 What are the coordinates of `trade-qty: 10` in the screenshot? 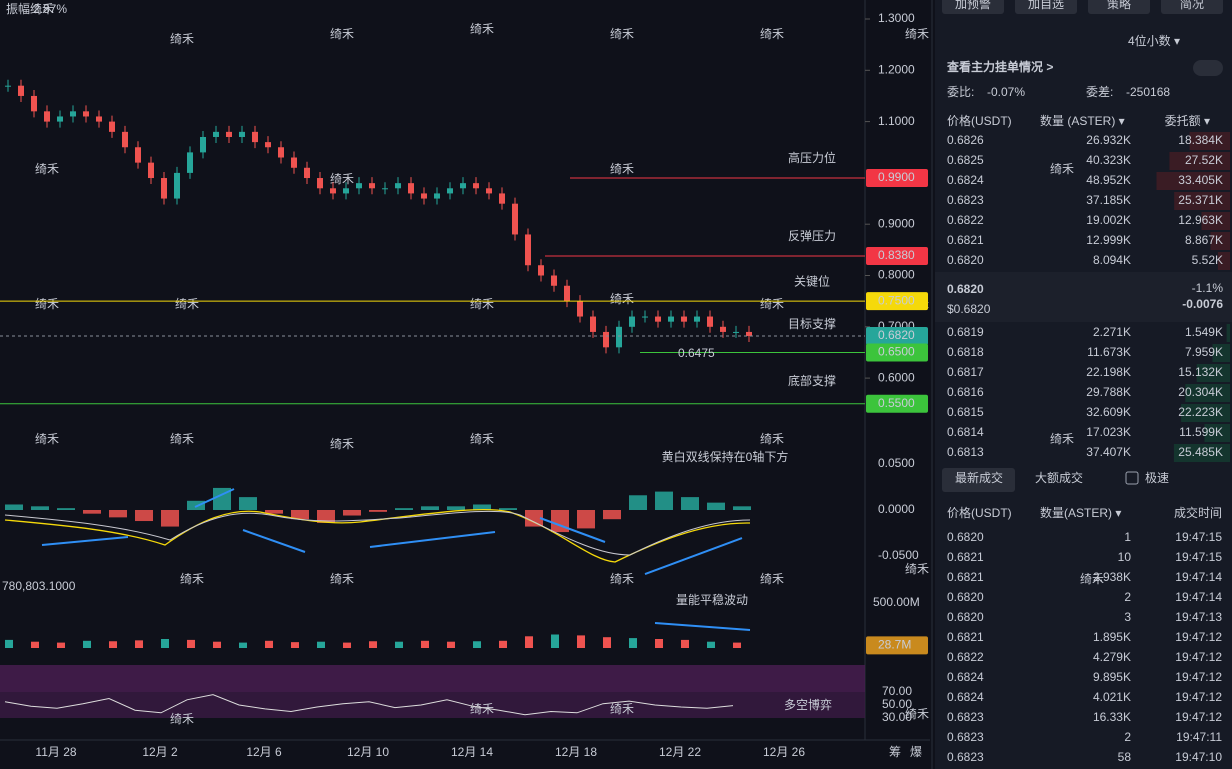 It's located at (1125, 557).